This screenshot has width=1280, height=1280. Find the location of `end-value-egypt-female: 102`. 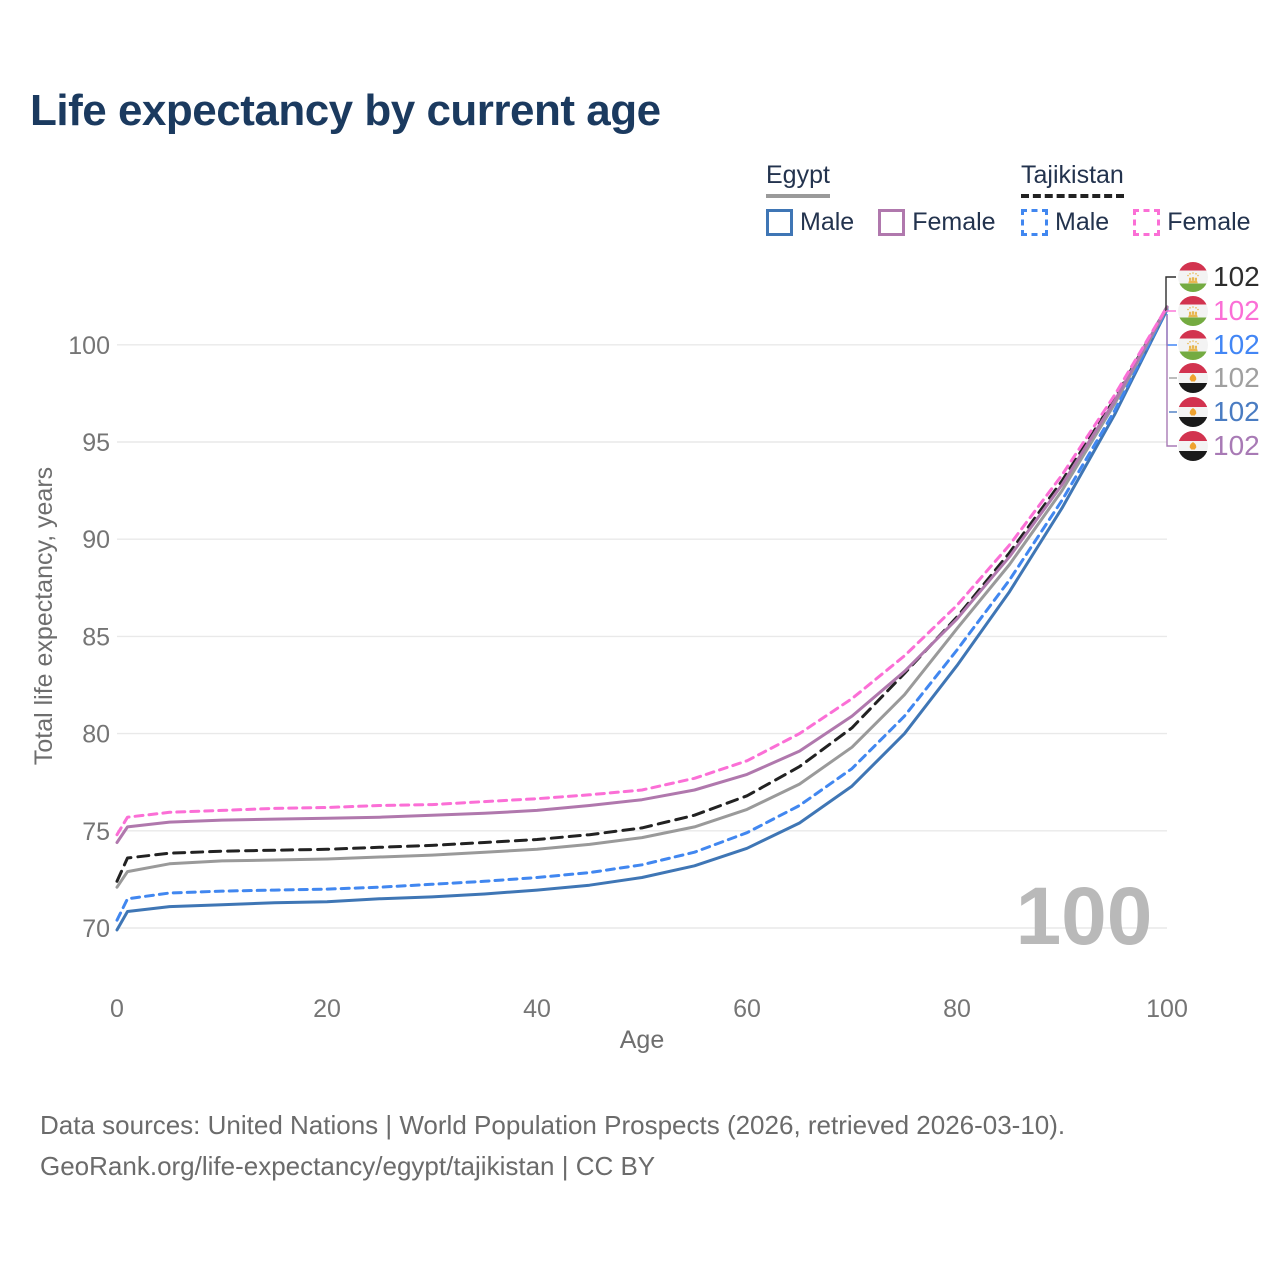

end-value-egypt-female: 102 is located at coordinates (1236, 445).